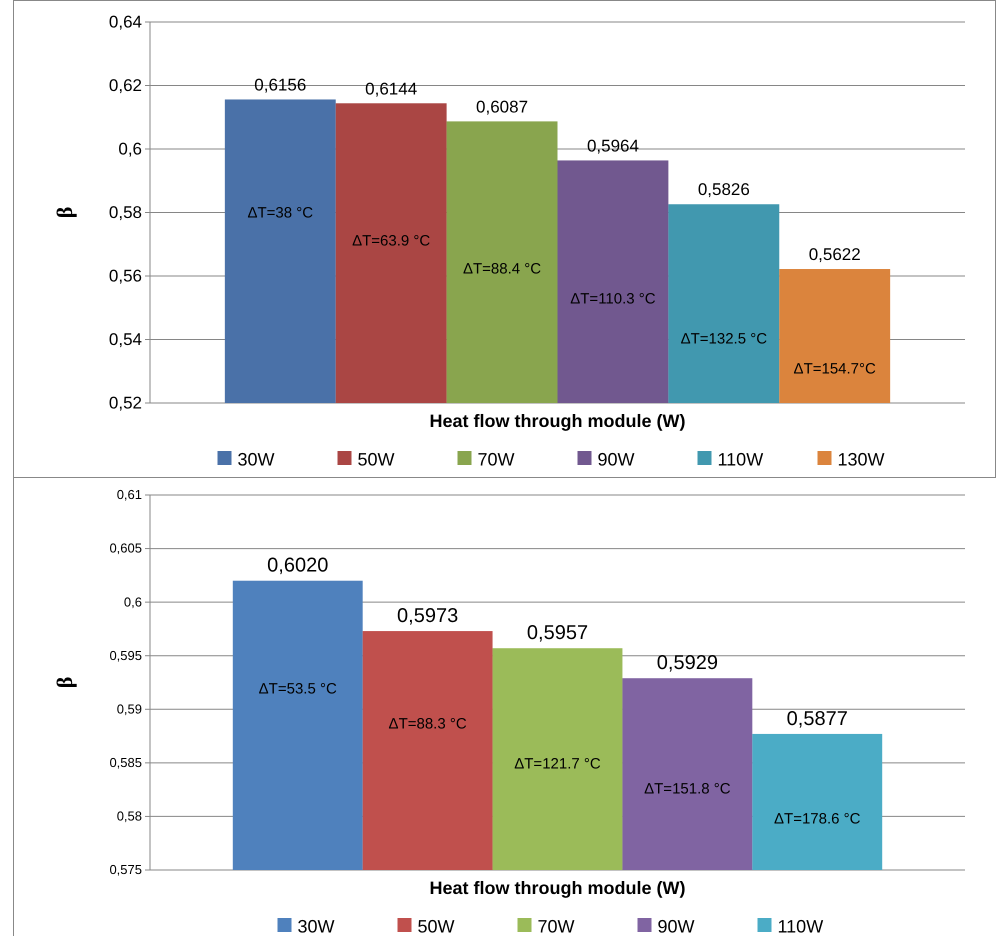 This screenshot has width=996, height=936. Describe the element at coordinates (724, 190) in the screenshot. I see `data-label: 0,5826` at that location.